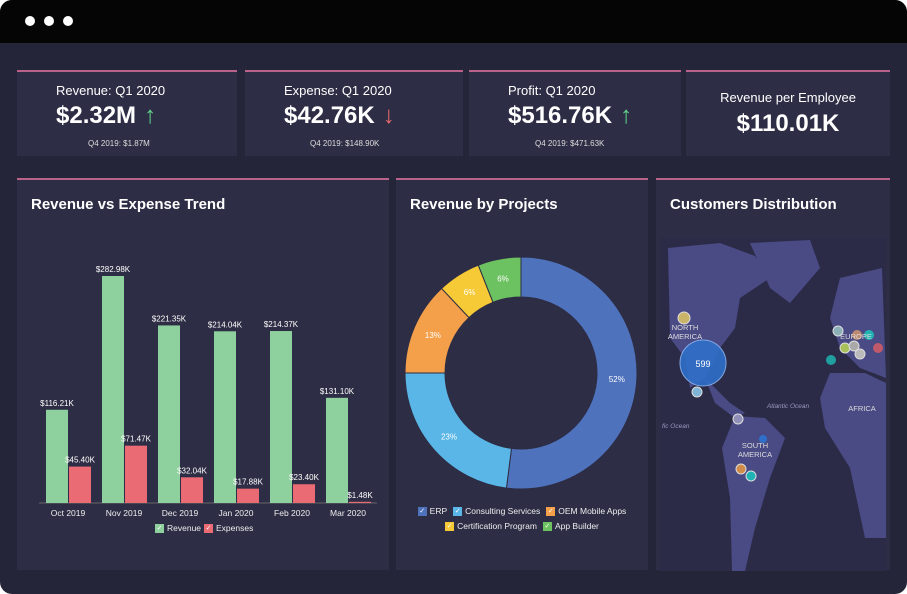 This screenshot has width=907, height=594. I want to click on x-tick-label: Feb 2020, so click(292, 513).